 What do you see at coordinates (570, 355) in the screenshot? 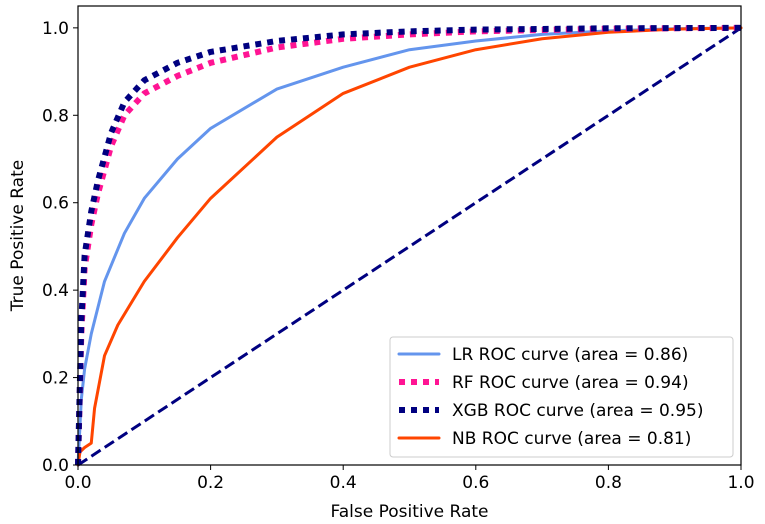
I see `legend-label: LR ROC curve (area = 0.86)` at bounding box center [570, 355].